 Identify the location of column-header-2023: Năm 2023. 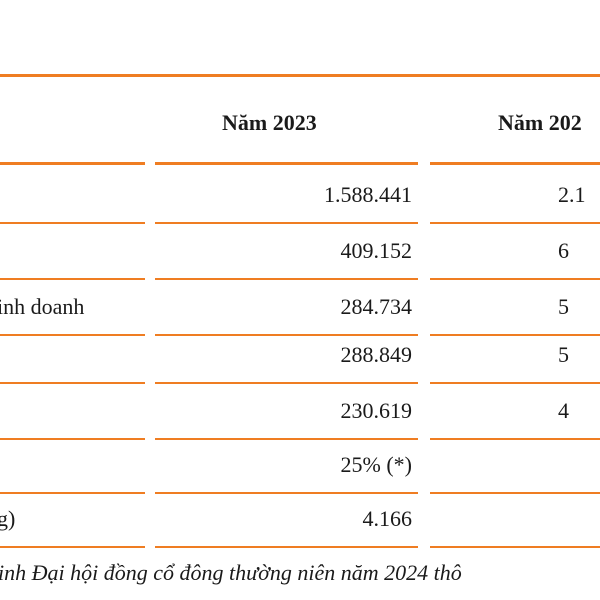
(269, 122).